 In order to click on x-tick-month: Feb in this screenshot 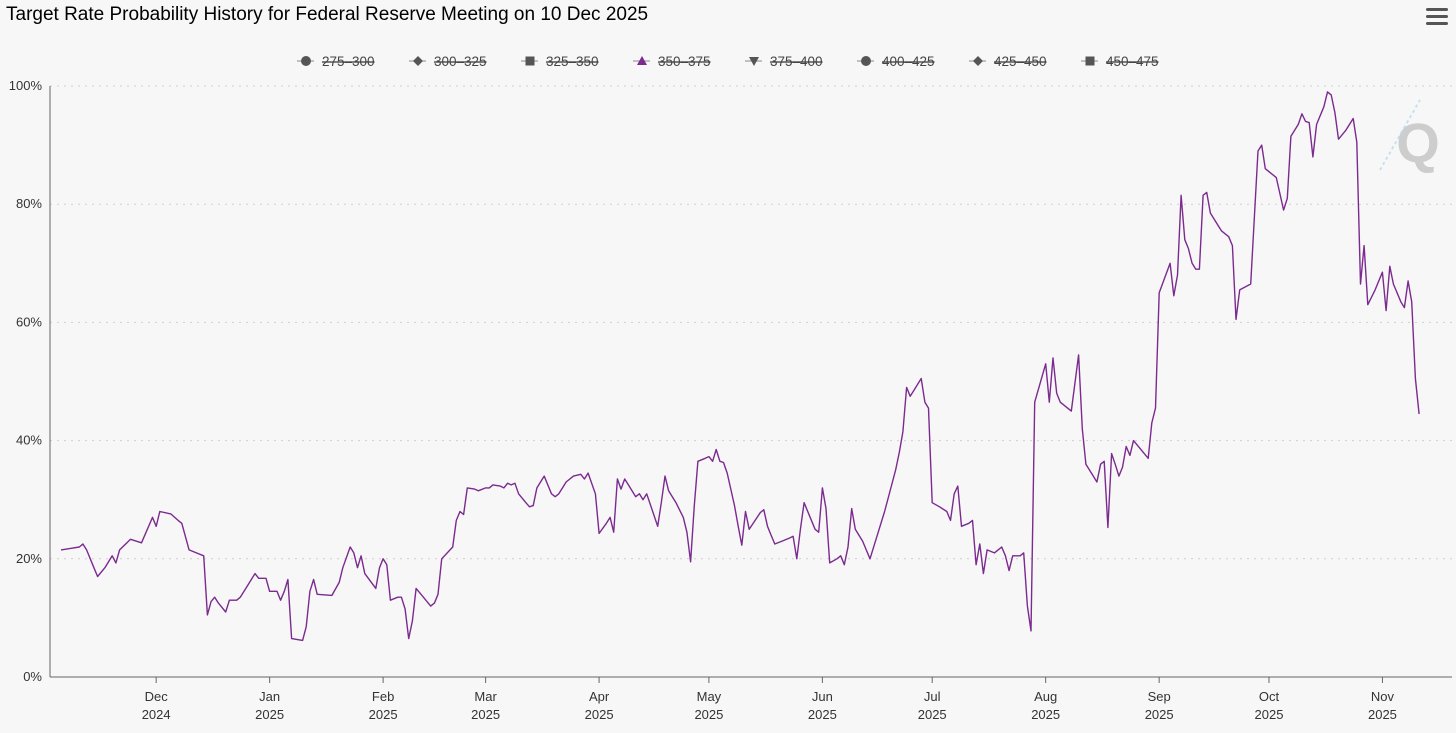, I will do `click(383, 696)`.